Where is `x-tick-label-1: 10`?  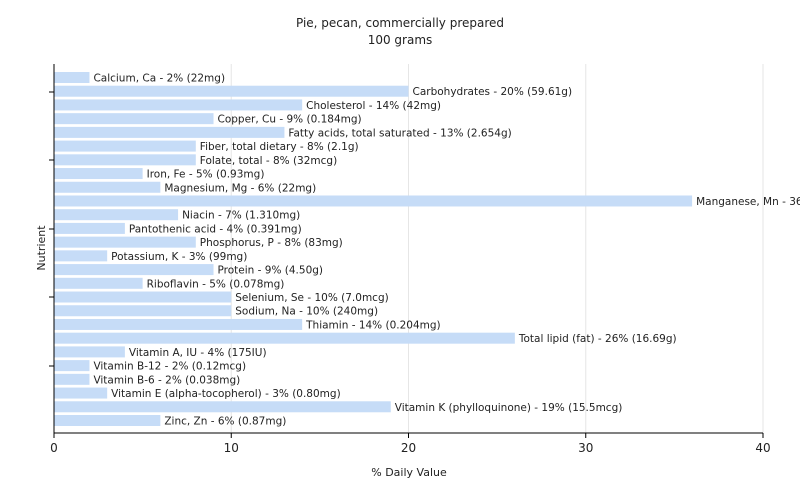
x-tick-label-1: 10 is located at coordinates (231, 448).